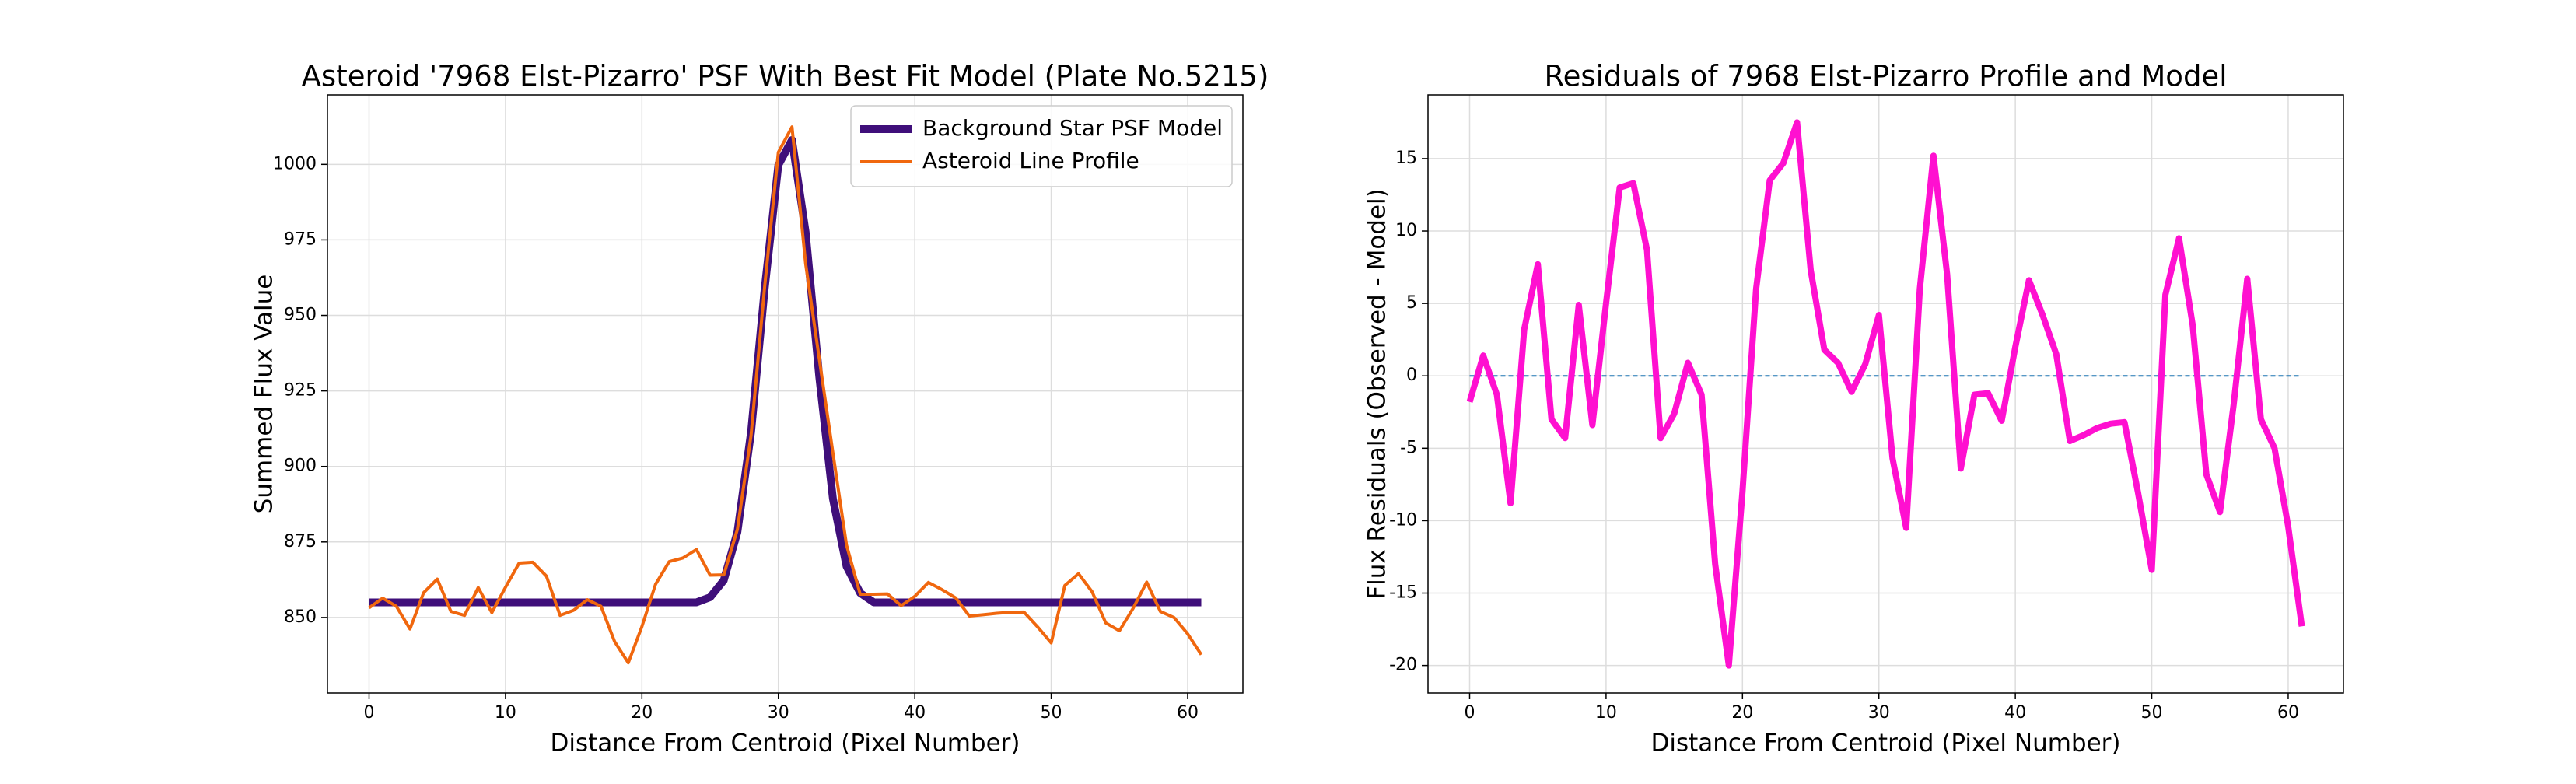  I want to click on y-tick-label: 1000, so click(295, 163).